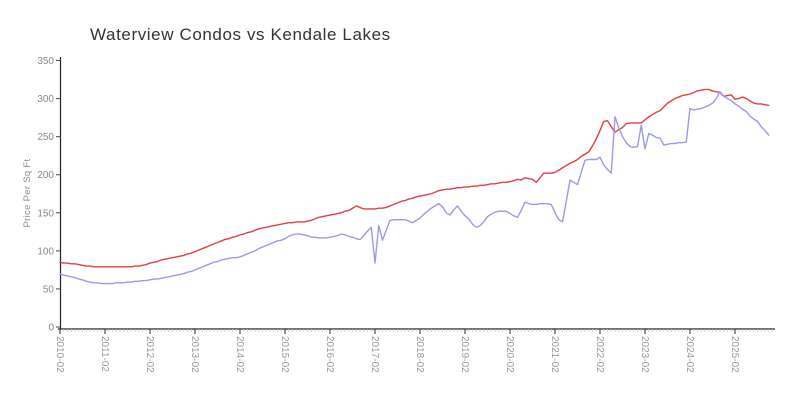 This screenshot has height=400, width=800. What do you see at coordinates (45, 137) in the screenshot?
I see `y-tick-label: 250` at bounding box center [45, 137].